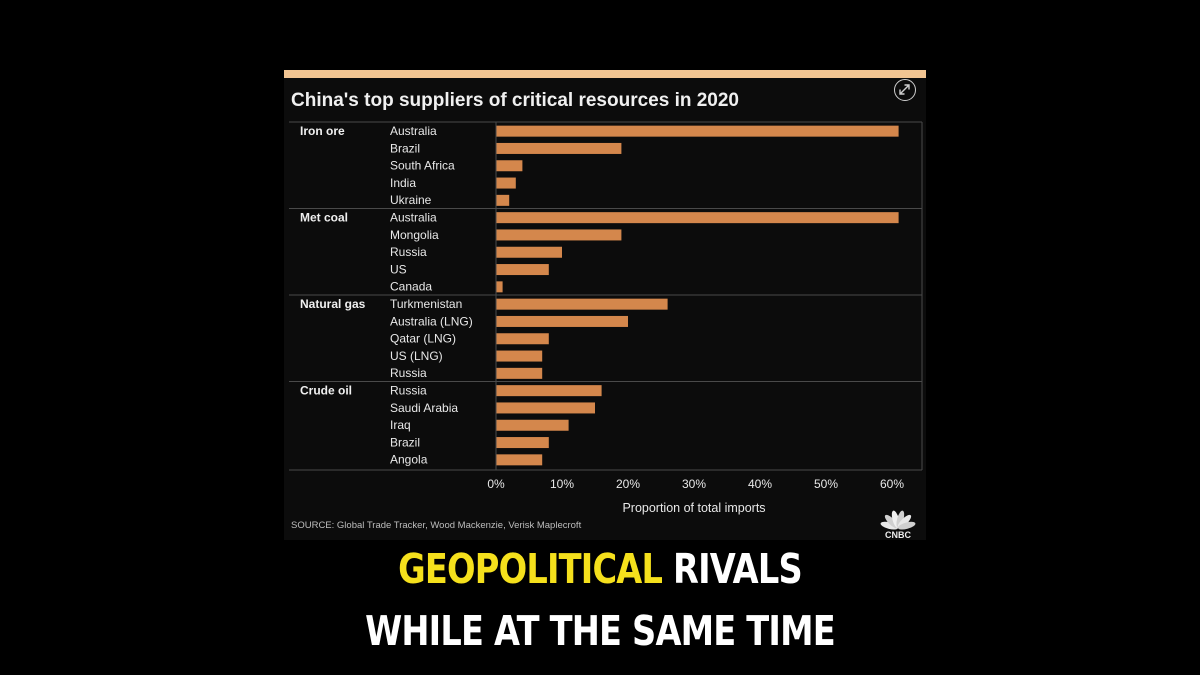  I want to click on category-label: Australia (LNG), so click(431, 321).